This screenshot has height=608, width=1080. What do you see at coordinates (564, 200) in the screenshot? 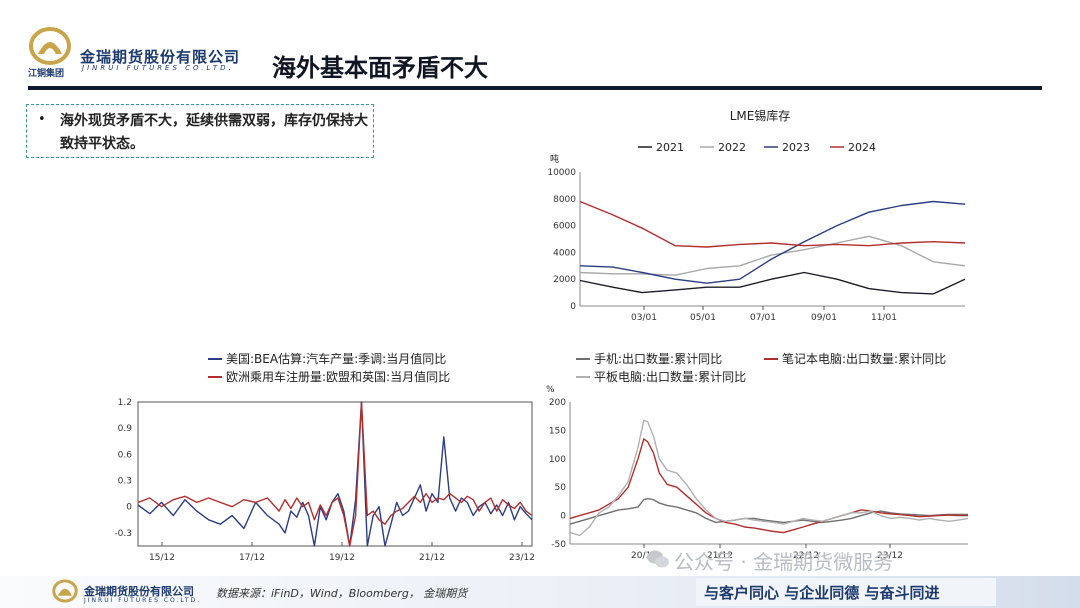
I see `y-tick-label: 8000` at bounding box center [564, 200].